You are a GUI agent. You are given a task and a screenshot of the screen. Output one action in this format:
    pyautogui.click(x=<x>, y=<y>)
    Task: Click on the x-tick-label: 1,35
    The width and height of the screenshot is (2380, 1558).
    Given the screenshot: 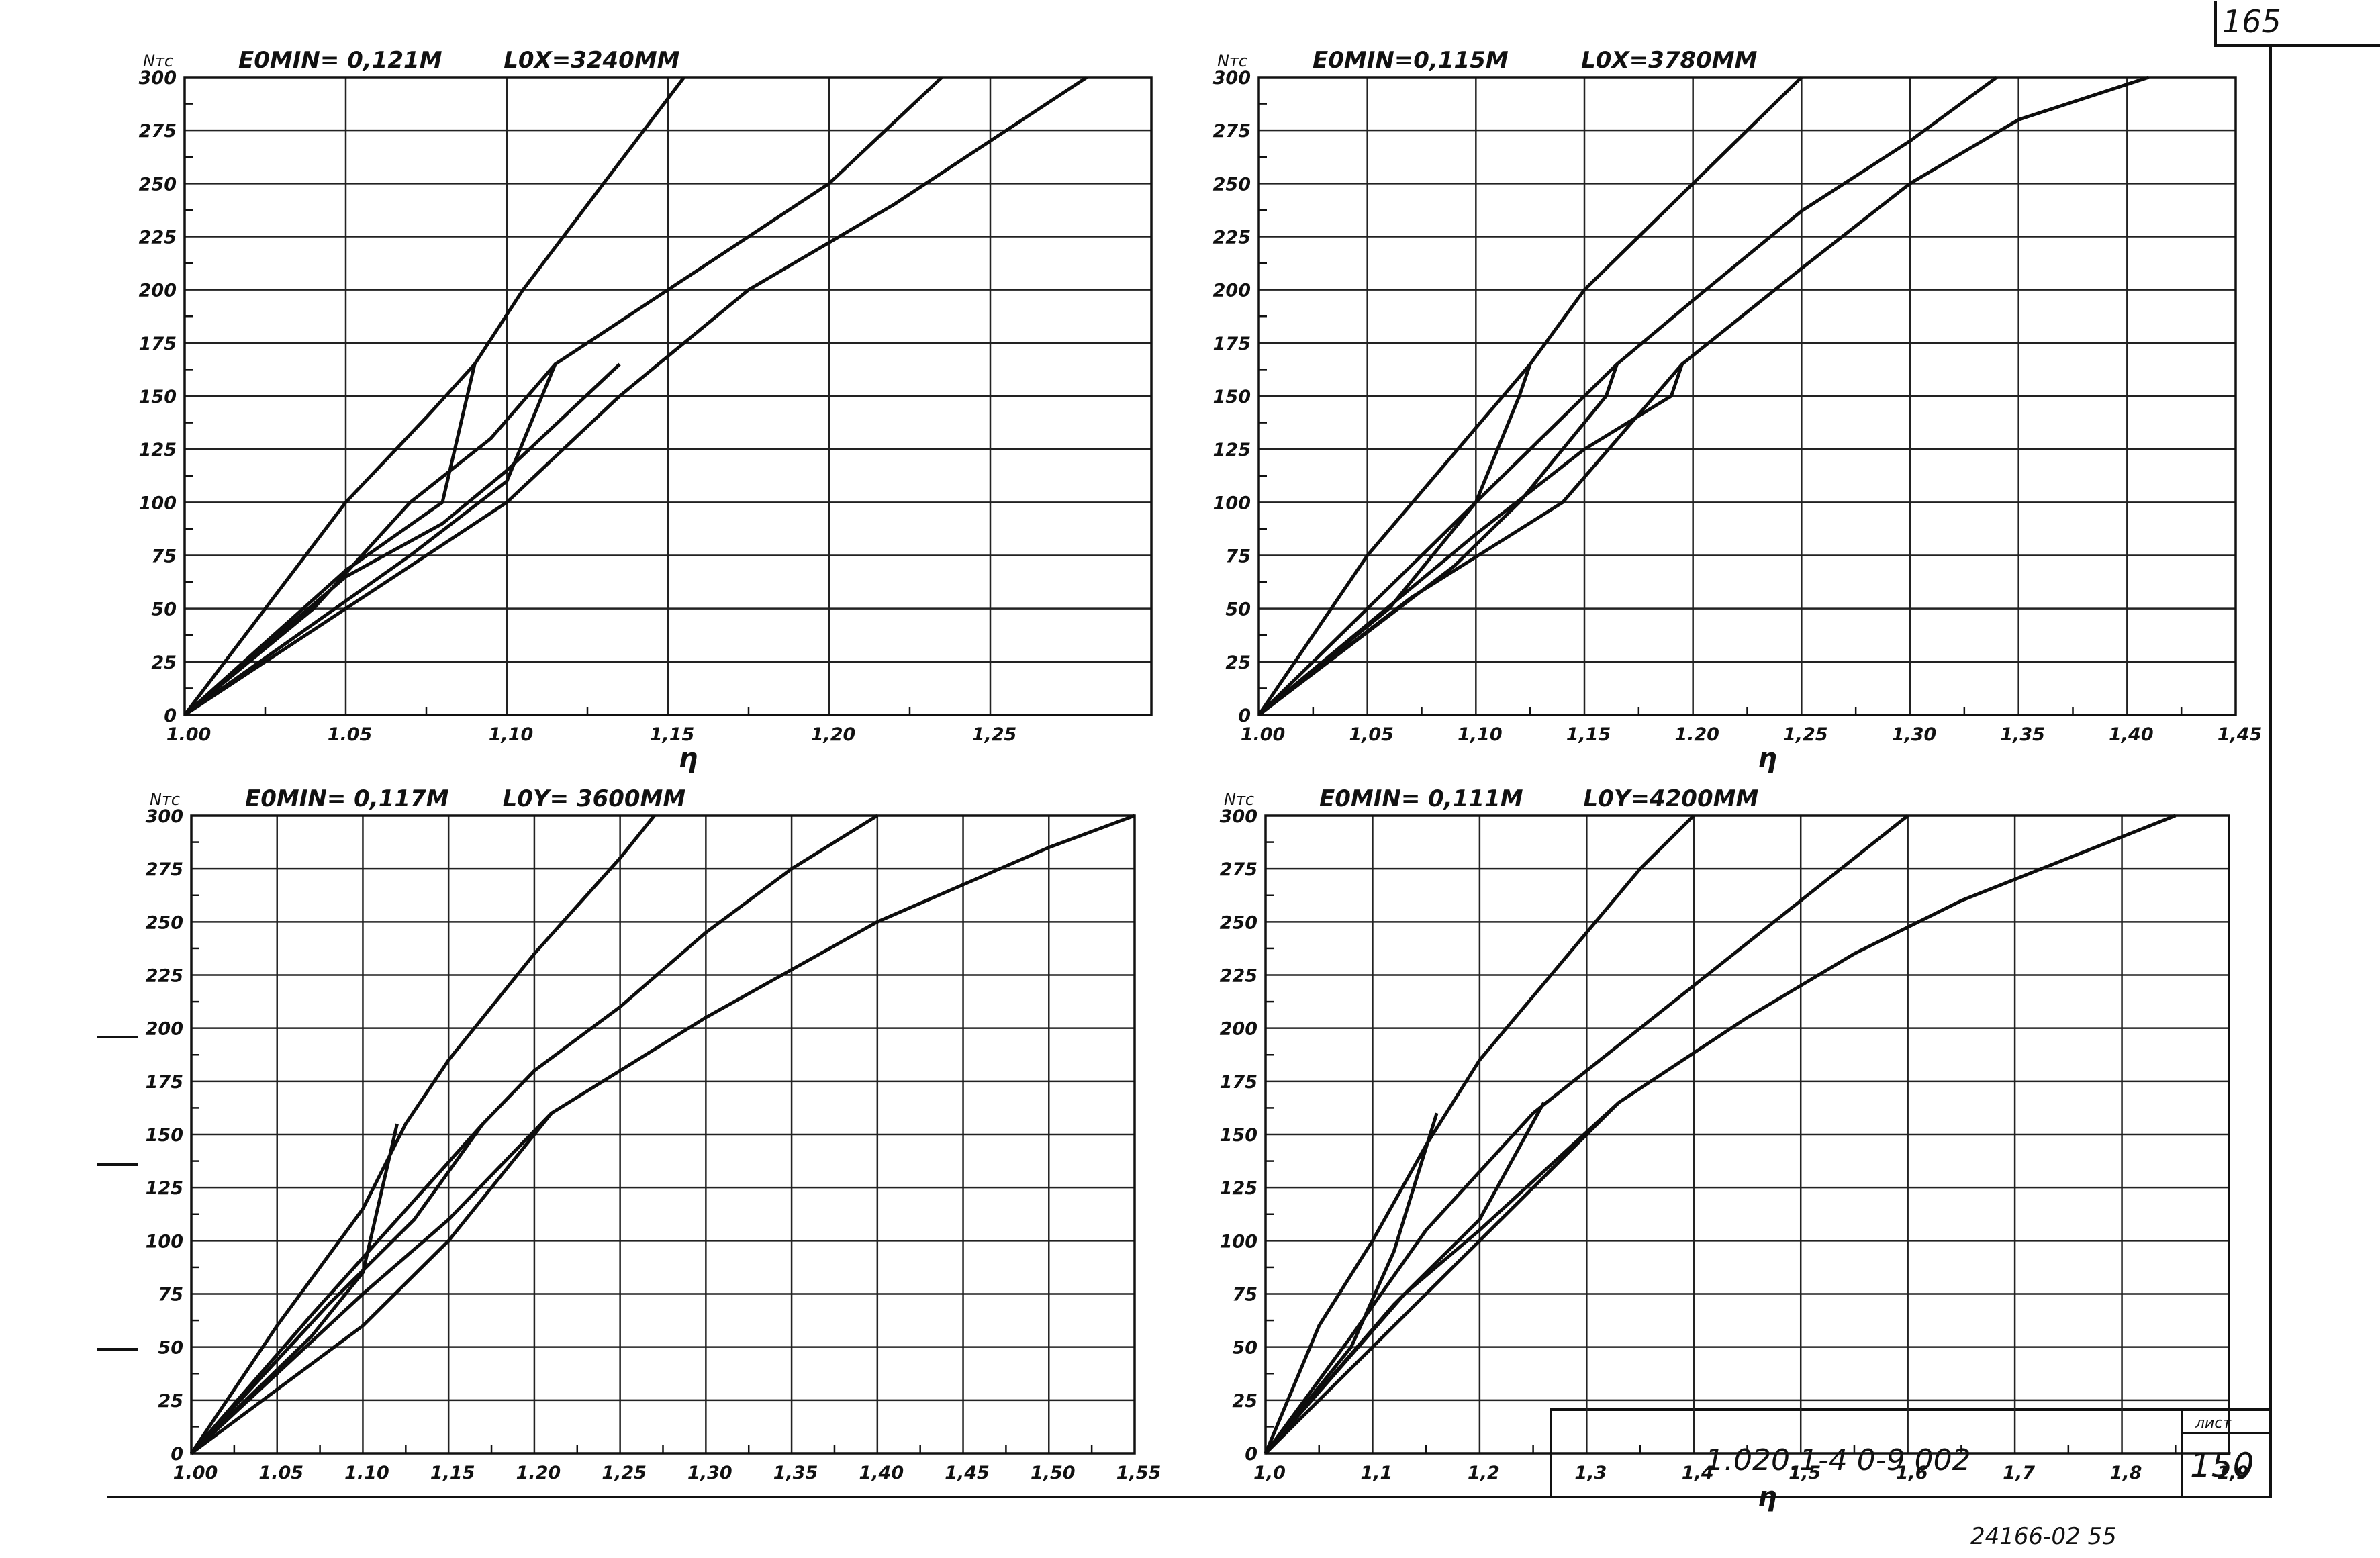 What is the action you would take?
    pyautogui.click(x=2022, y=734)
    